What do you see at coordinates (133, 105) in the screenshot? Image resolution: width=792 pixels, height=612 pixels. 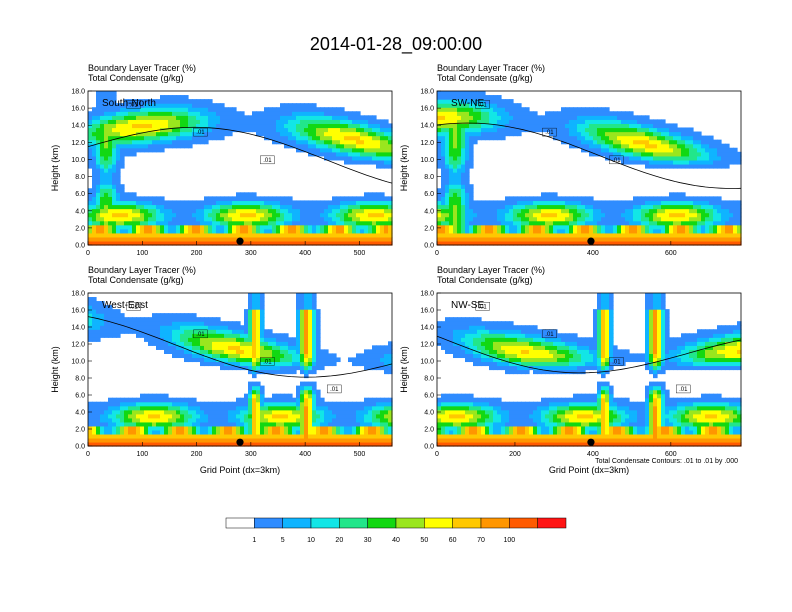 I see `contour-label: .01` at bounding box center [133, 105].